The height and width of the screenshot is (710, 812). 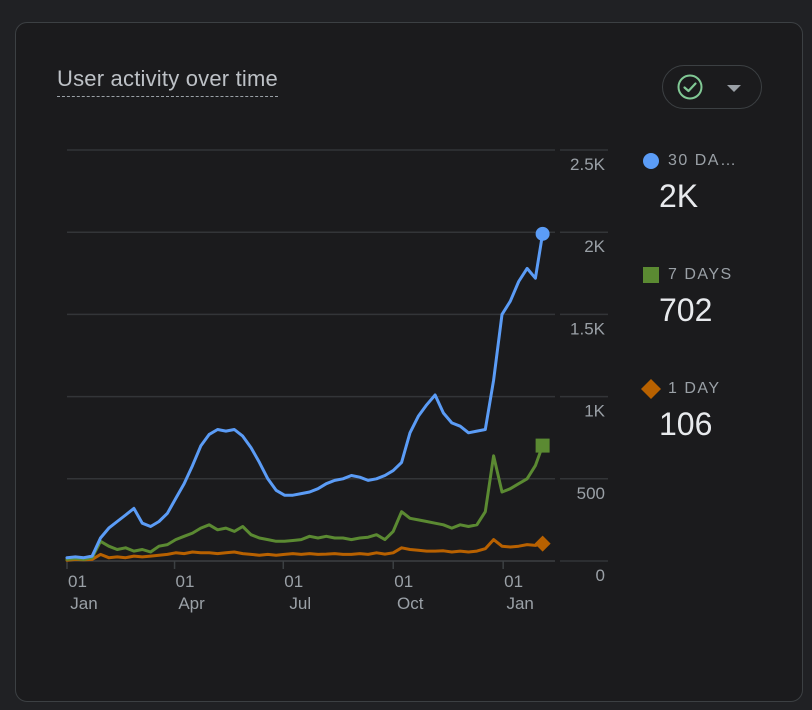 I want to click on y-tick-label: 0, so click(x=600, y=575).